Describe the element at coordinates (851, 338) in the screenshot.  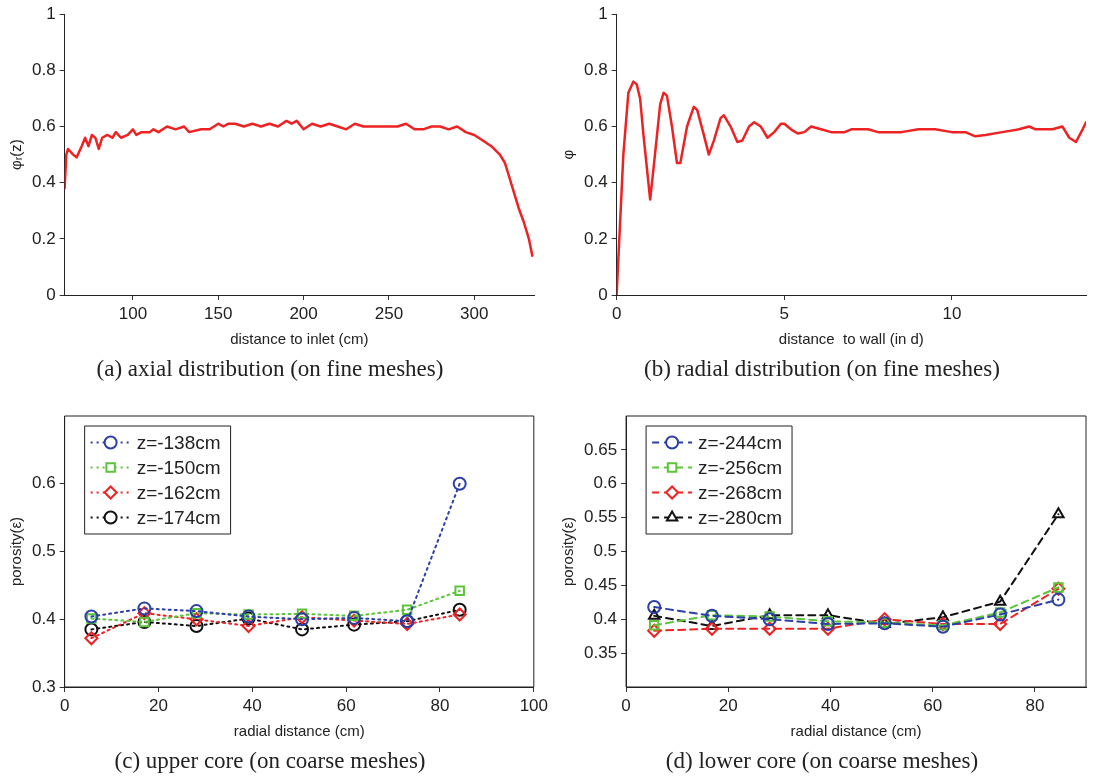
I see `x-axis-title: distance to wall (in d)` at that location.